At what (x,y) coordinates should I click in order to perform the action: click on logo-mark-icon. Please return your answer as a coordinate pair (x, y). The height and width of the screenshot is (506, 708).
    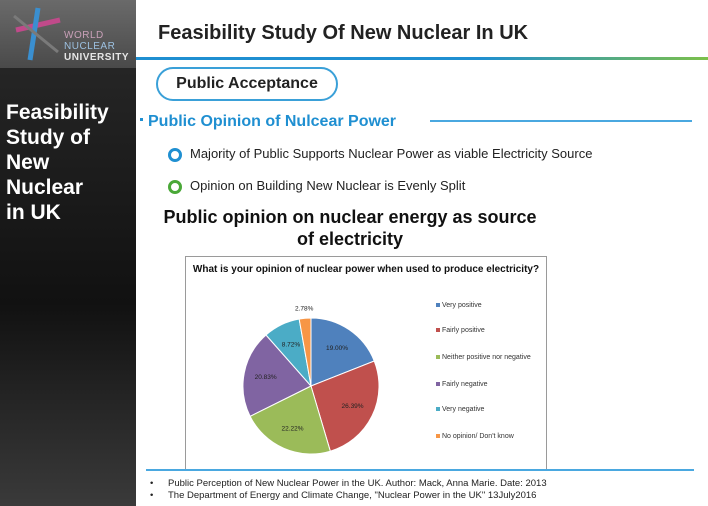
    Looking at the image, I should click on (37, 34).